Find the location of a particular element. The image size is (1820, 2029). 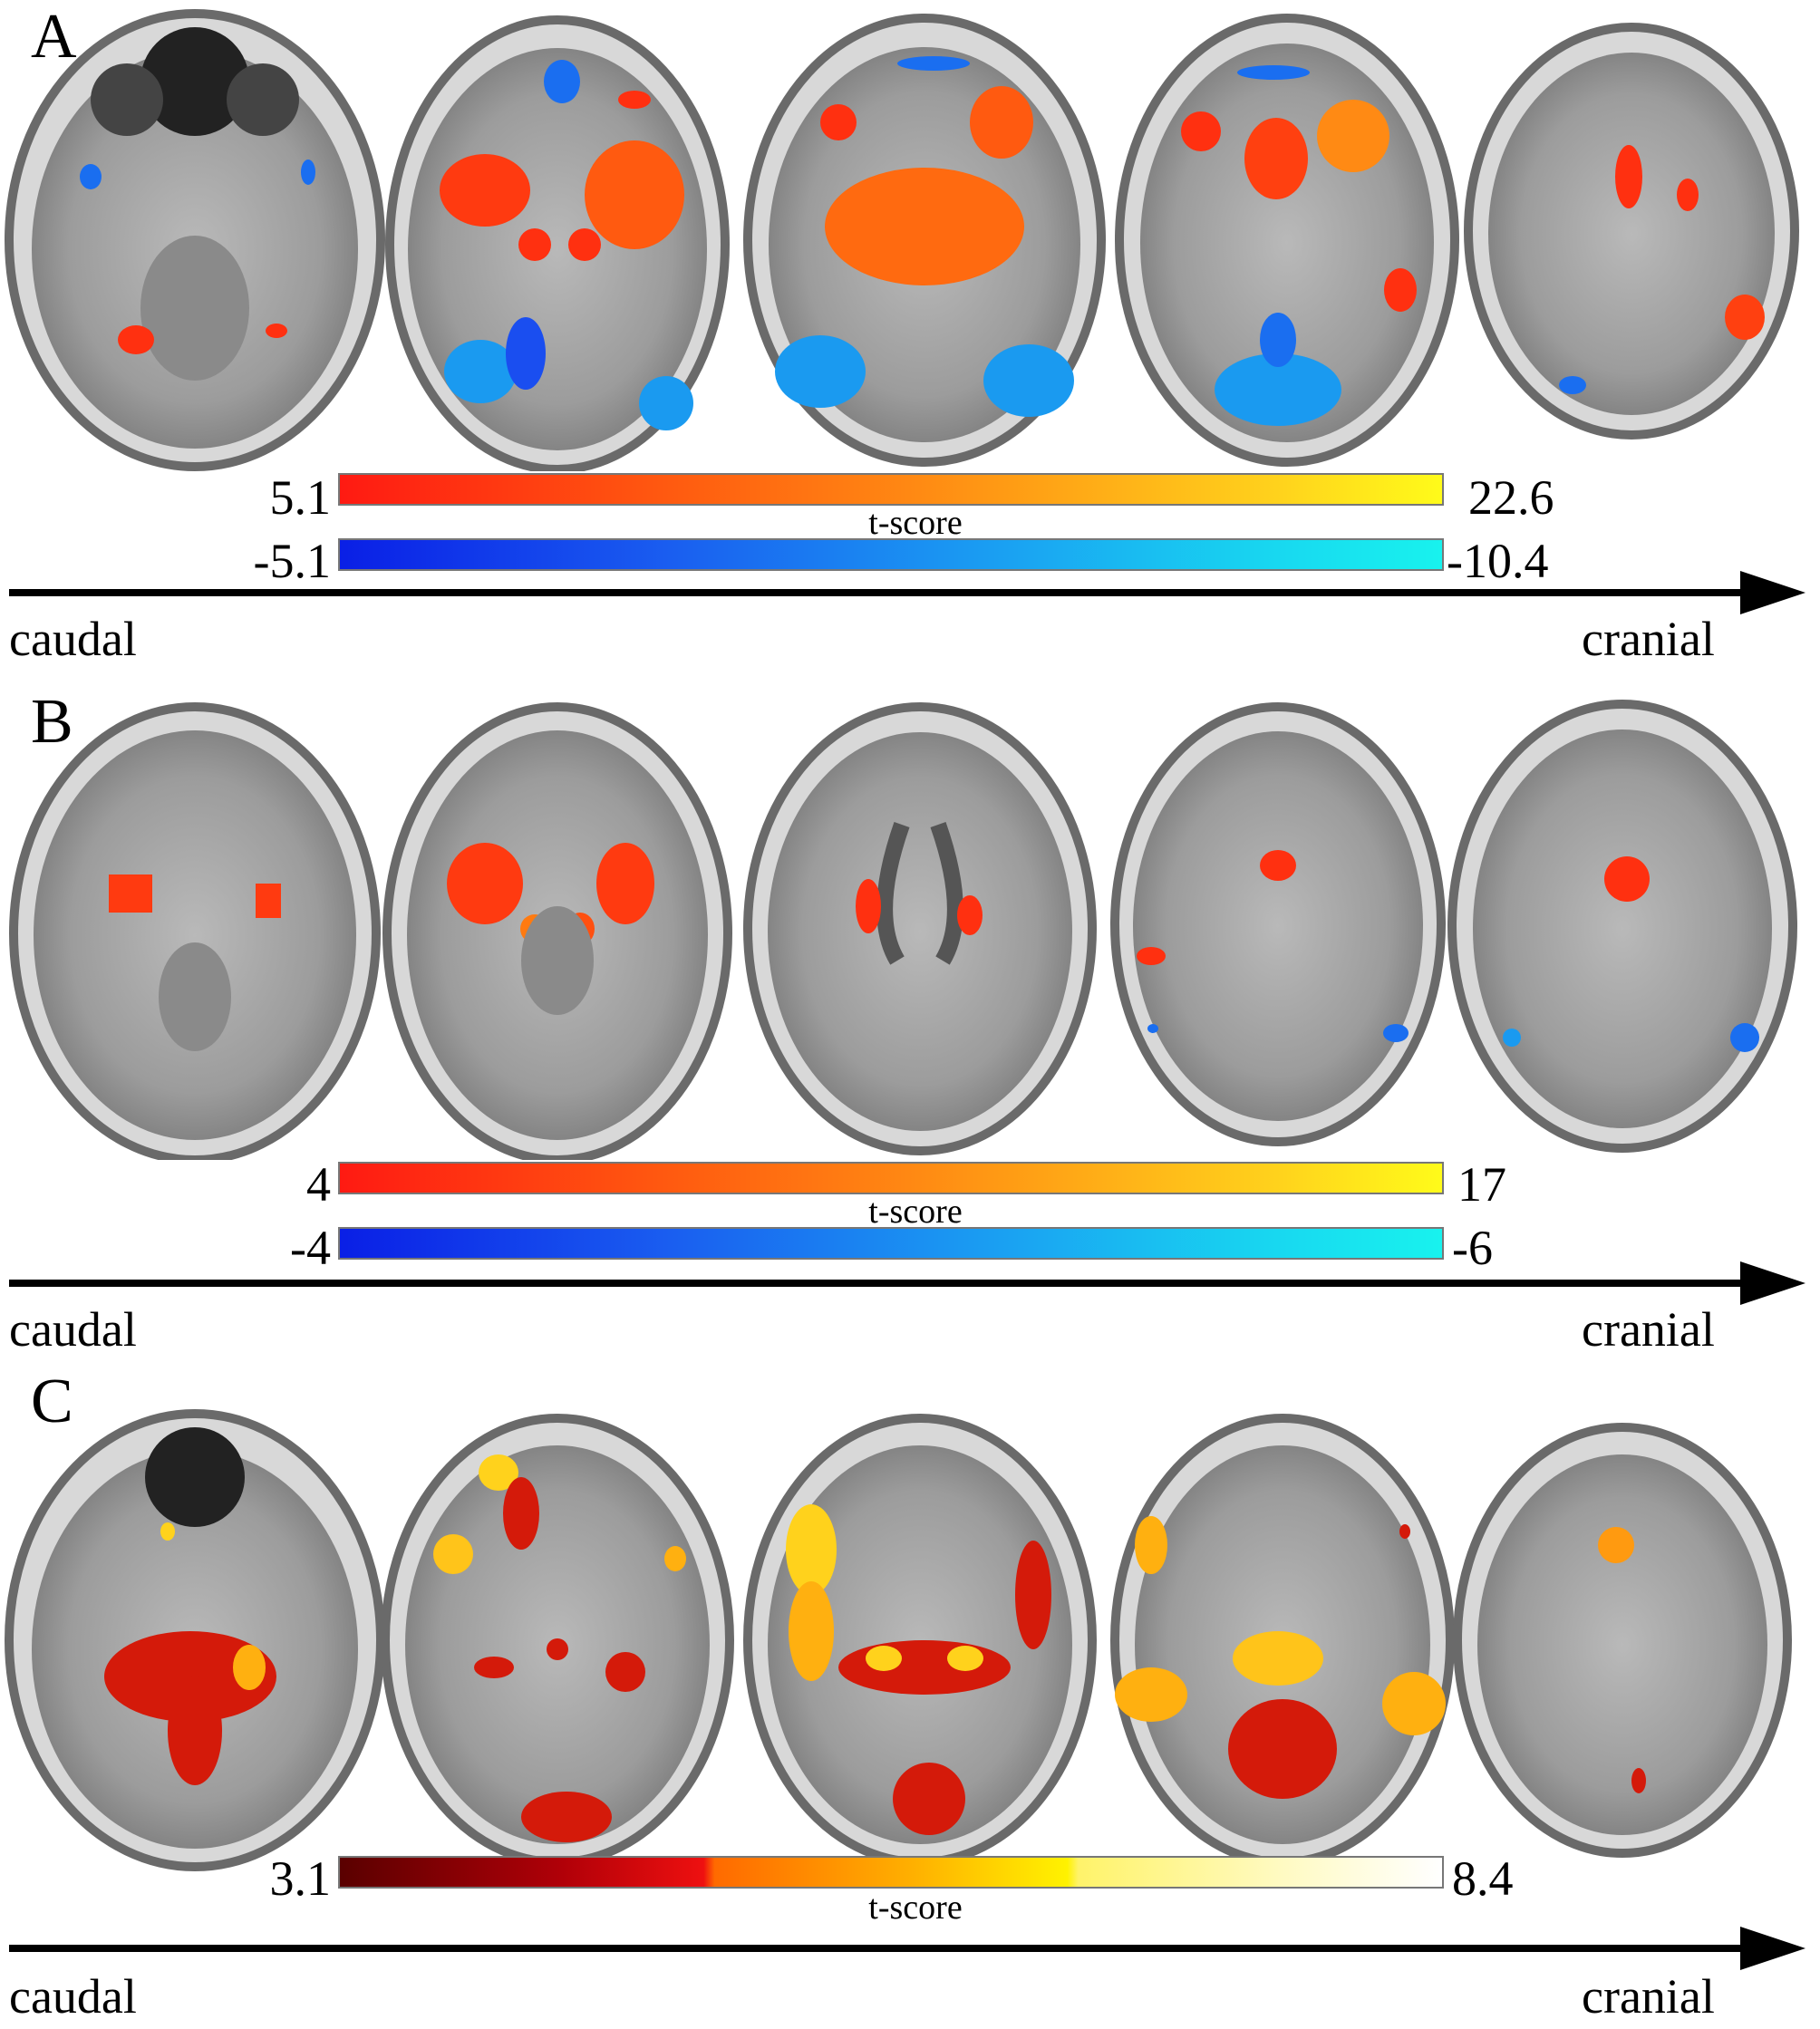

colorbar-positive-min-label: 5.1 is located at coordinates (300, 498).